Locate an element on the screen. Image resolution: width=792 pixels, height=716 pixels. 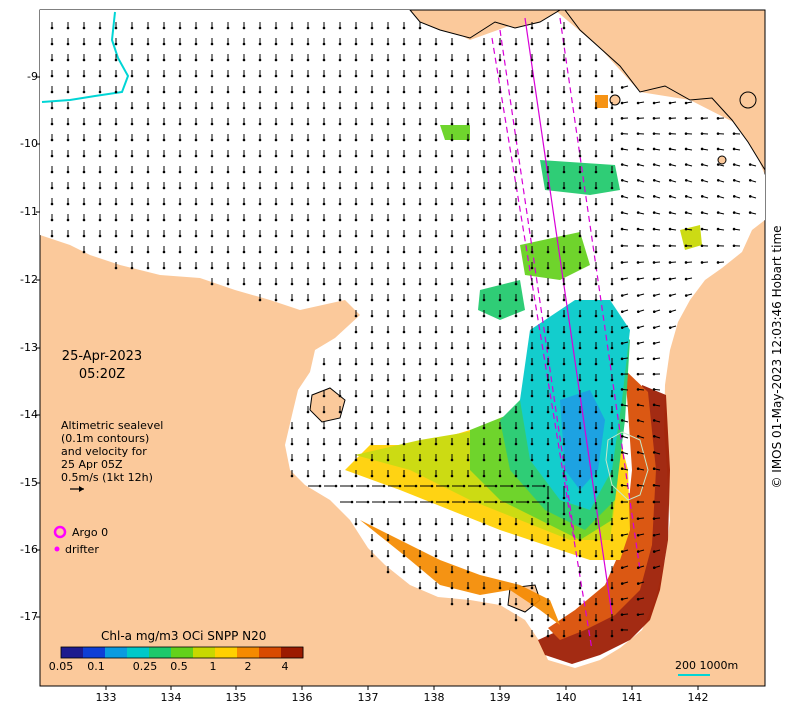
island-groote is located at coordinates (327, 405).